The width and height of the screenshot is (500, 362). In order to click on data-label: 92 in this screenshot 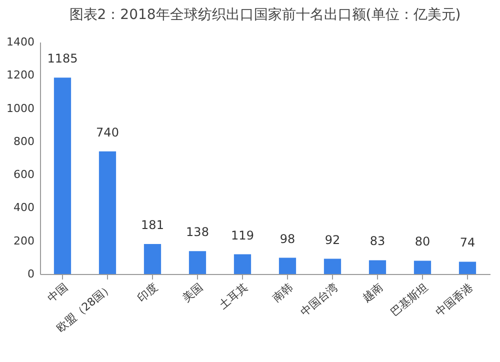, I will do `click(332, 239)`.